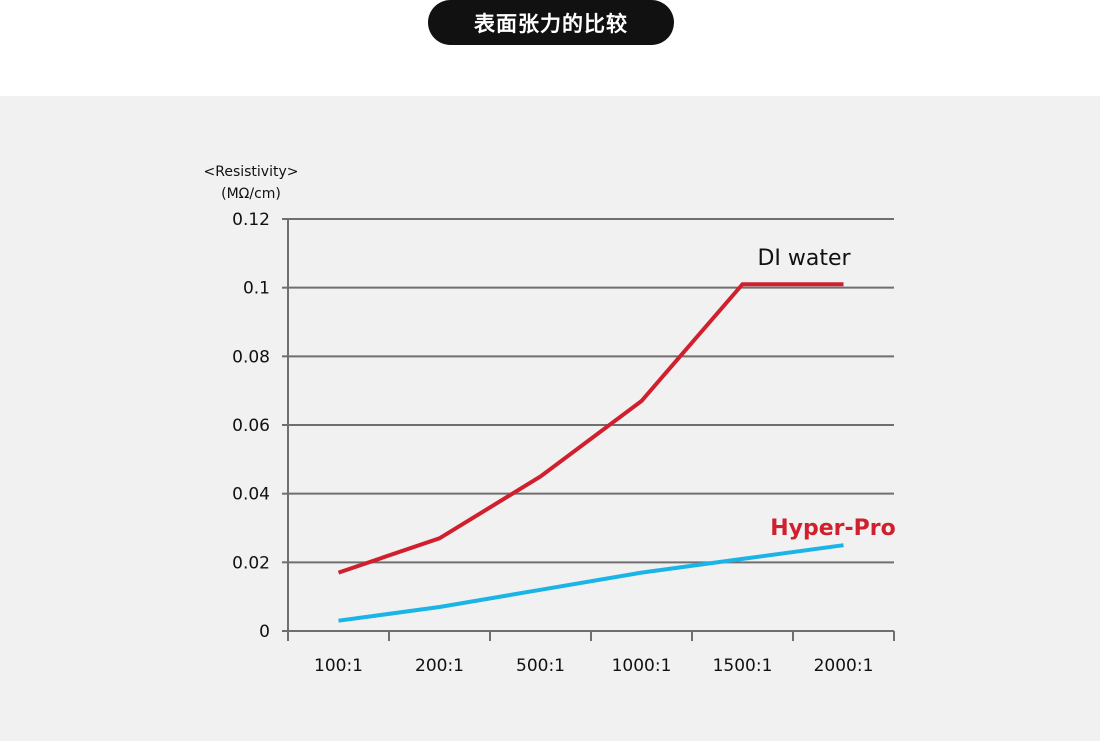 The image size is (1100, 741). I want to click on y-tick-label: 0.04, so click(251, 495).